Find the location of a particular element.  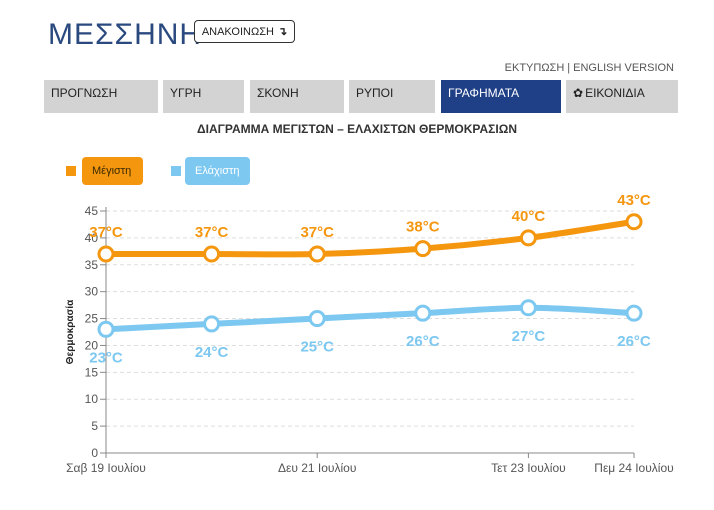

tab-label: ΣΚΟΝΗ is located at coordinates (278, 93).